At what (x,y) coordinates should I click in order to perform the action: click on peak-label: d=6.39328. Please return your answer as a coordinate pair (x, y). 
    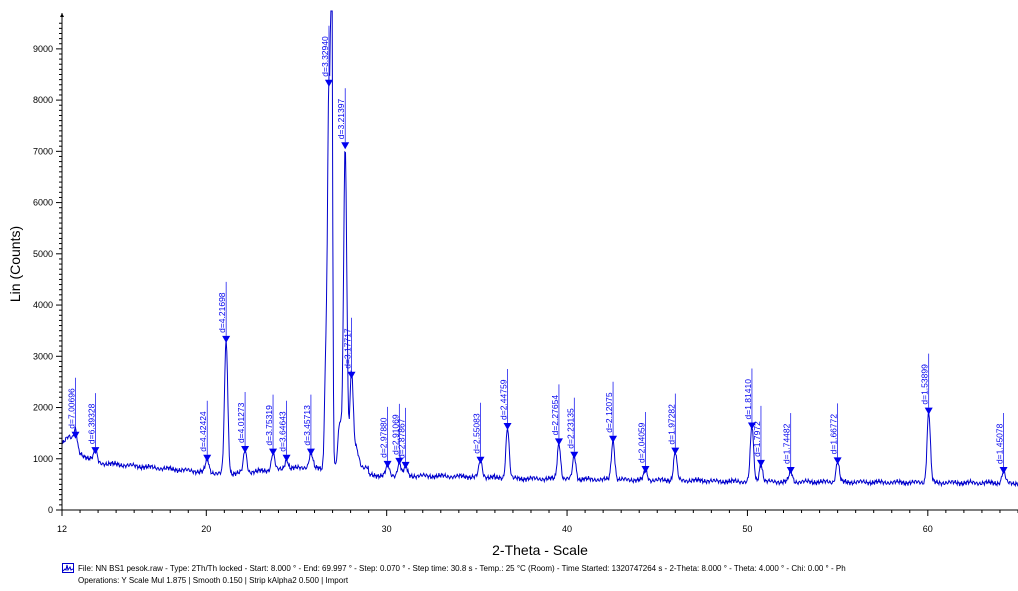
    Looking at the image, I should click on (91, 423).